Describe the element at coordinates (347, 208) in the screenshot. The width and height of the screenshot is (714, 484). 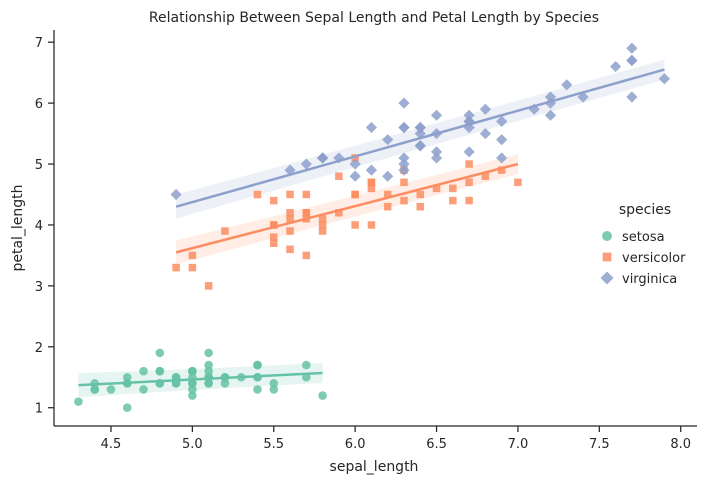
I see `versicolor-regression-line` at that location.